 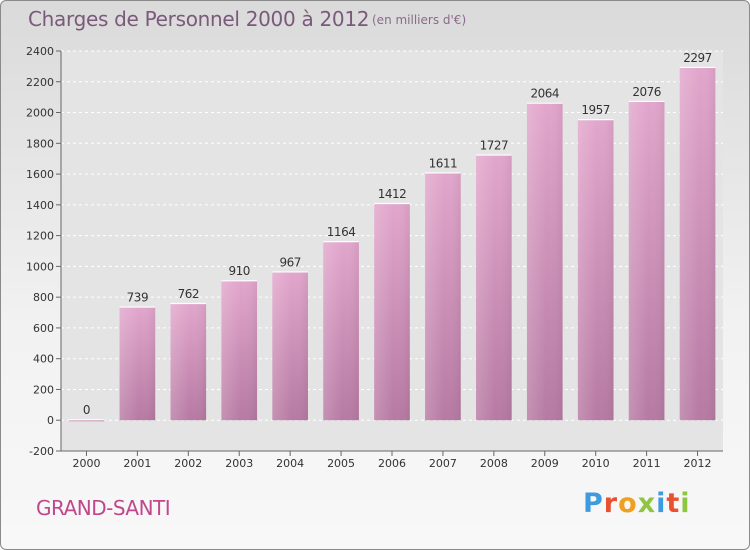 I want to click on x-tick-label: 2010, so click(x=596, y=463).